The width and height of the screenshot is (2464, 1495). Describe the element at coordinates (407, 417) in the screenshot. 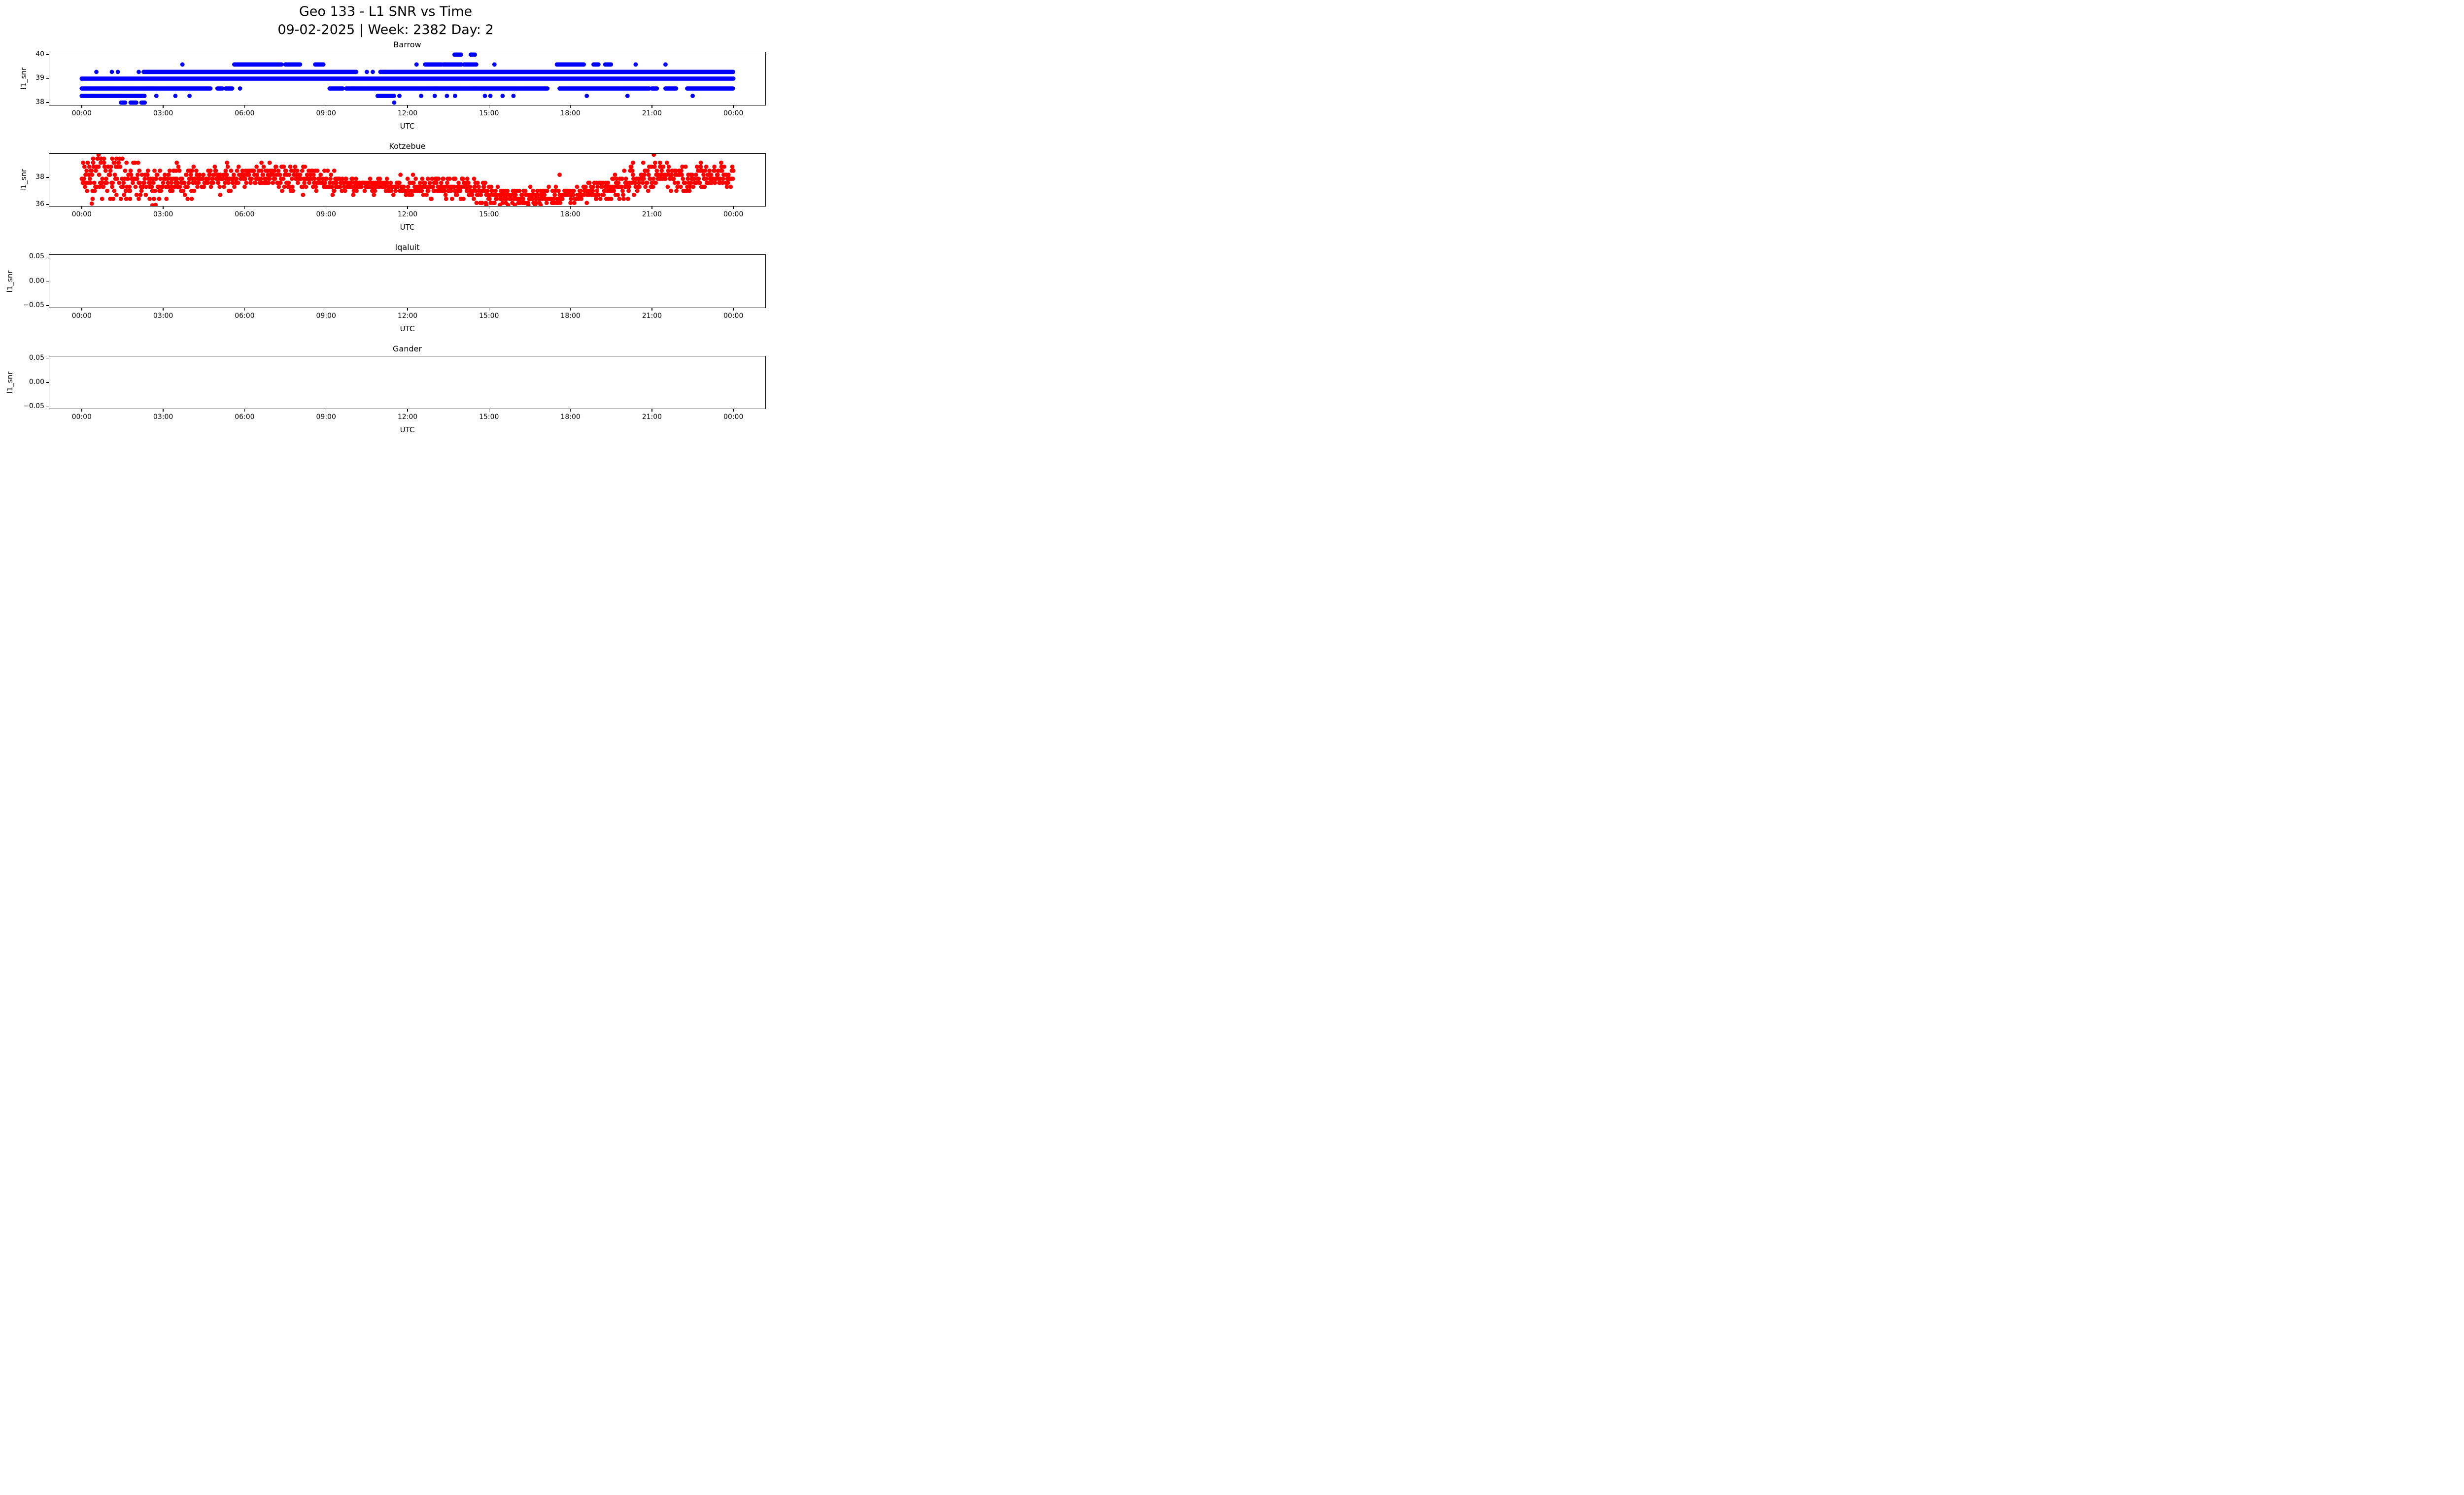

I see `gander-x-tick-label: 12:00` at that location.